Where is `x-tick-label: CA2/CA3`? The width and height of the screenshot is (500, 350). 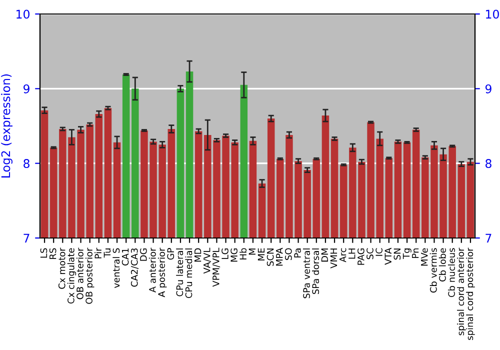
x-tick-label: CA2/CA3 is located at coordinates (134, 267).